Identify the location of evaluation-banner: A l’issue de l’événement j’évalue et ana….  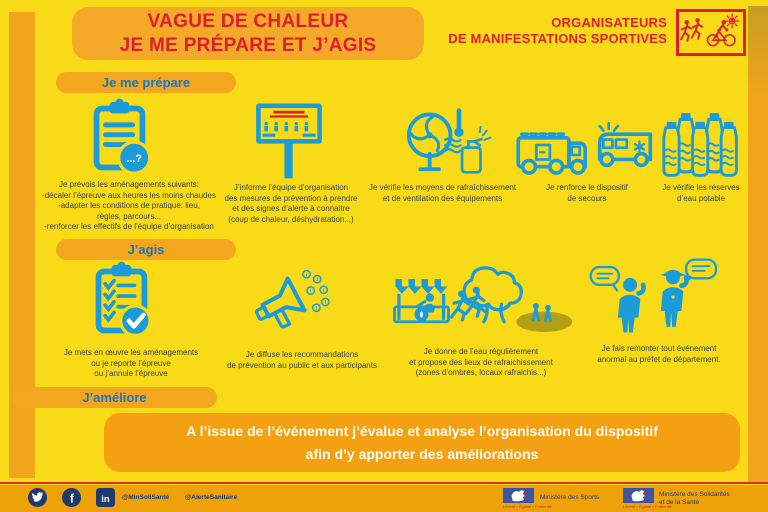
(422, 442).